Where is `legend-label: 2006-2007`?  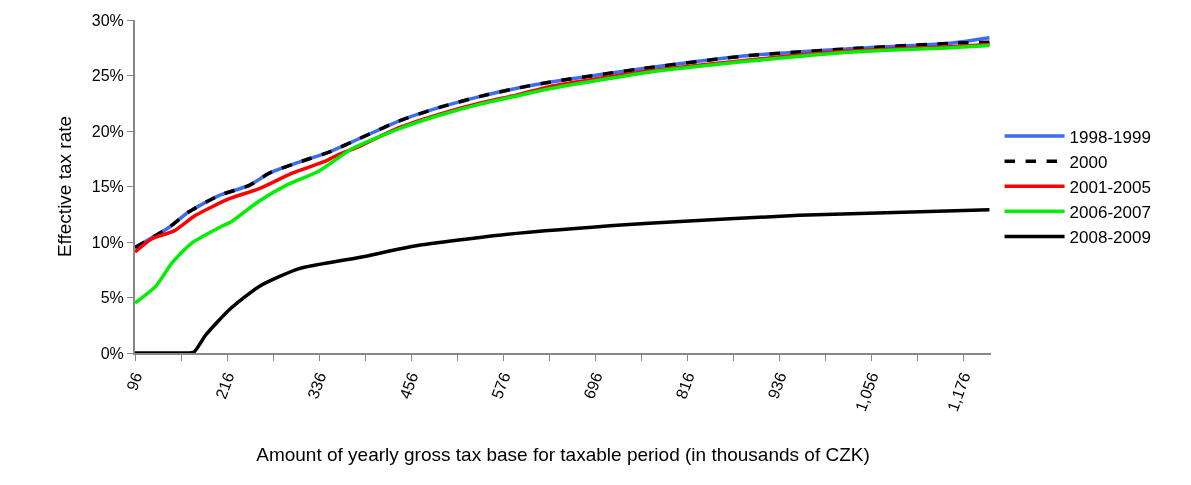 legend-label: 2006-2007 is located at coordinates (1110, 212).